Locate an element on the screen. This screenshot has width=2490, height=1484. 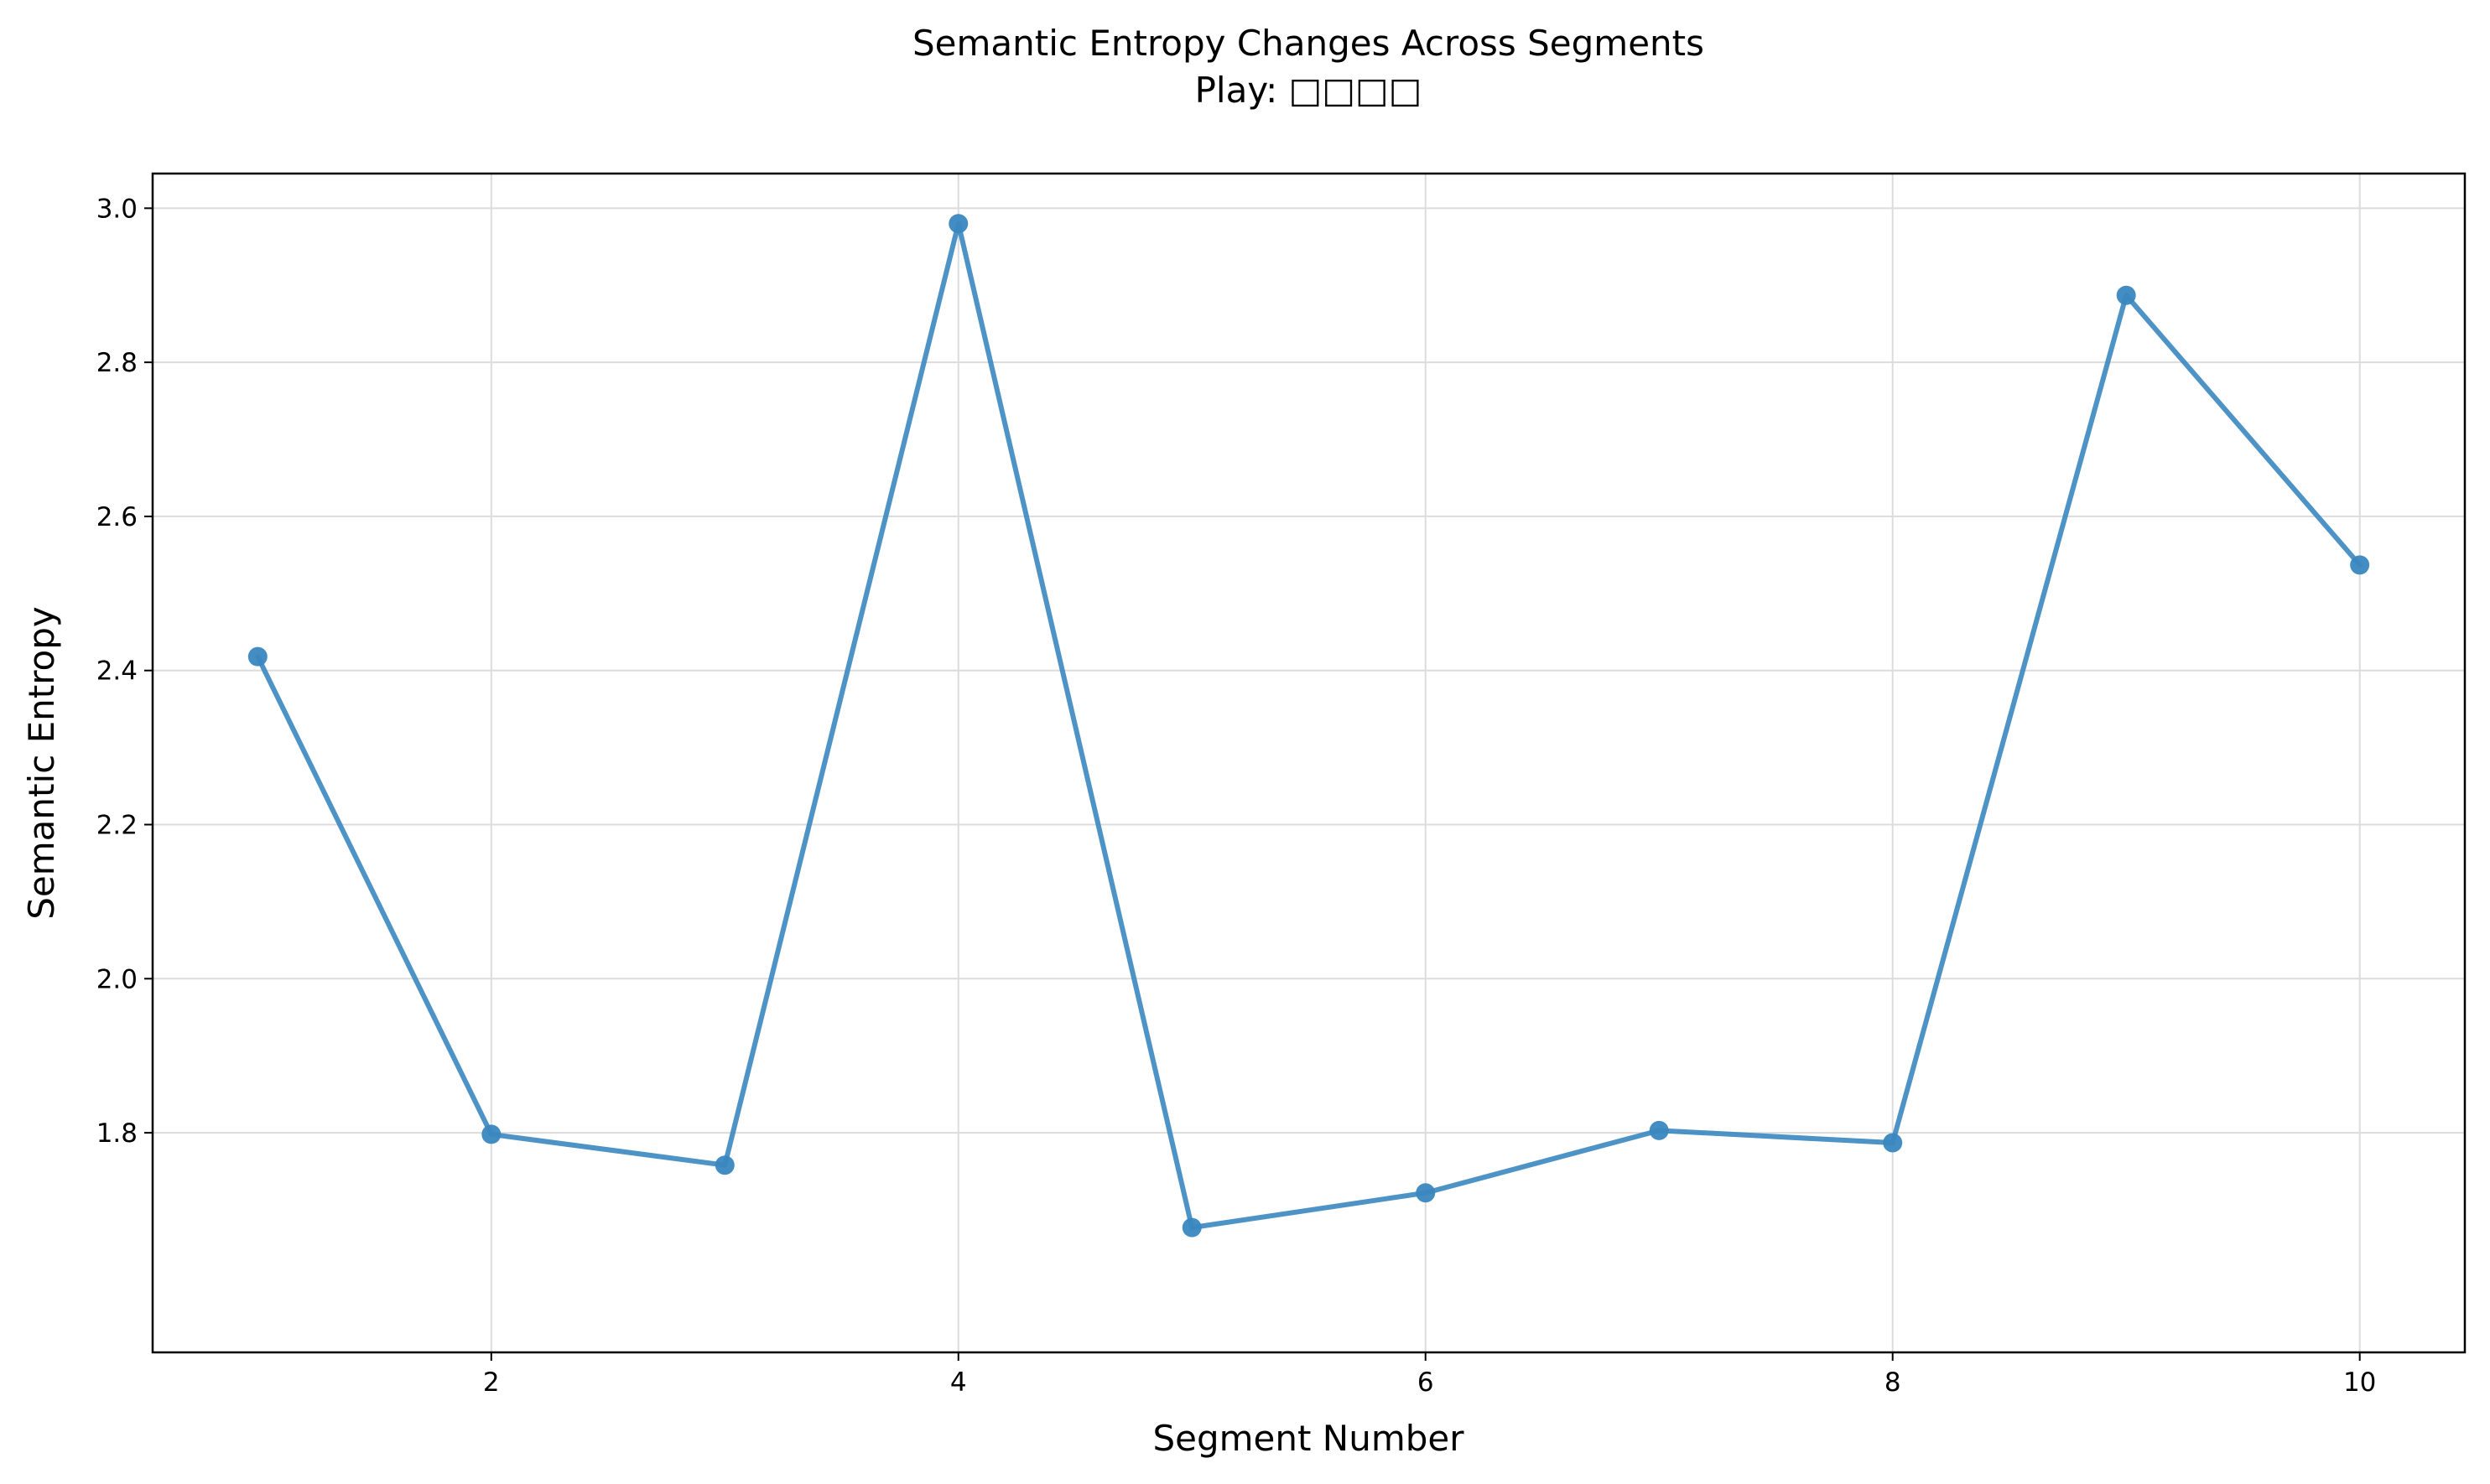
y-tick-label: 2.8 is located at coordinates (117, 363).